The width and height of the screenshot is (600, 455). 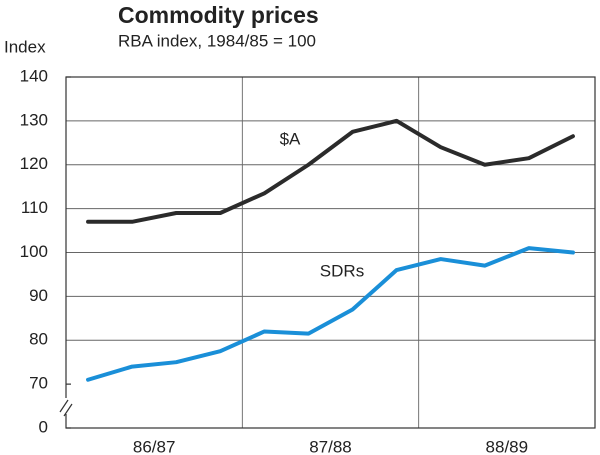 What do you see at coordinates (38, 295) in the screenshot?
I see `y-tick-label: 90` at bounding box center [38, 295].